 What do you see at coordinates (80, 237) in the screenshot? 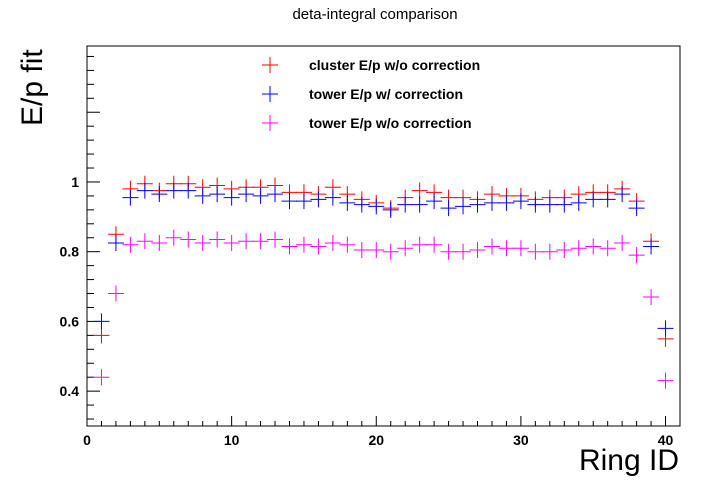
I see `y-axis: 0.4 0.6 0.8 1` at bounding box center [80, 237].